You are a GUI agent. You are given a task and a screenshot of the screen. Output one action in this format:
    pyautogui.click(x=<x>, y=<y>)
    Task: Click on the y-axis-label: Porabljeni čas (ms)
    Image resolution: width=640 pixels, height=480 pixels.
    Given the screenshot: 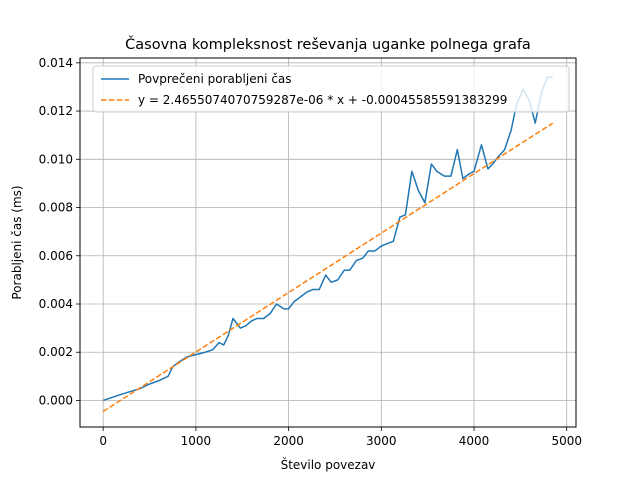 What is the action you would take?
    pyautogui.click(x=17, y=242)
    